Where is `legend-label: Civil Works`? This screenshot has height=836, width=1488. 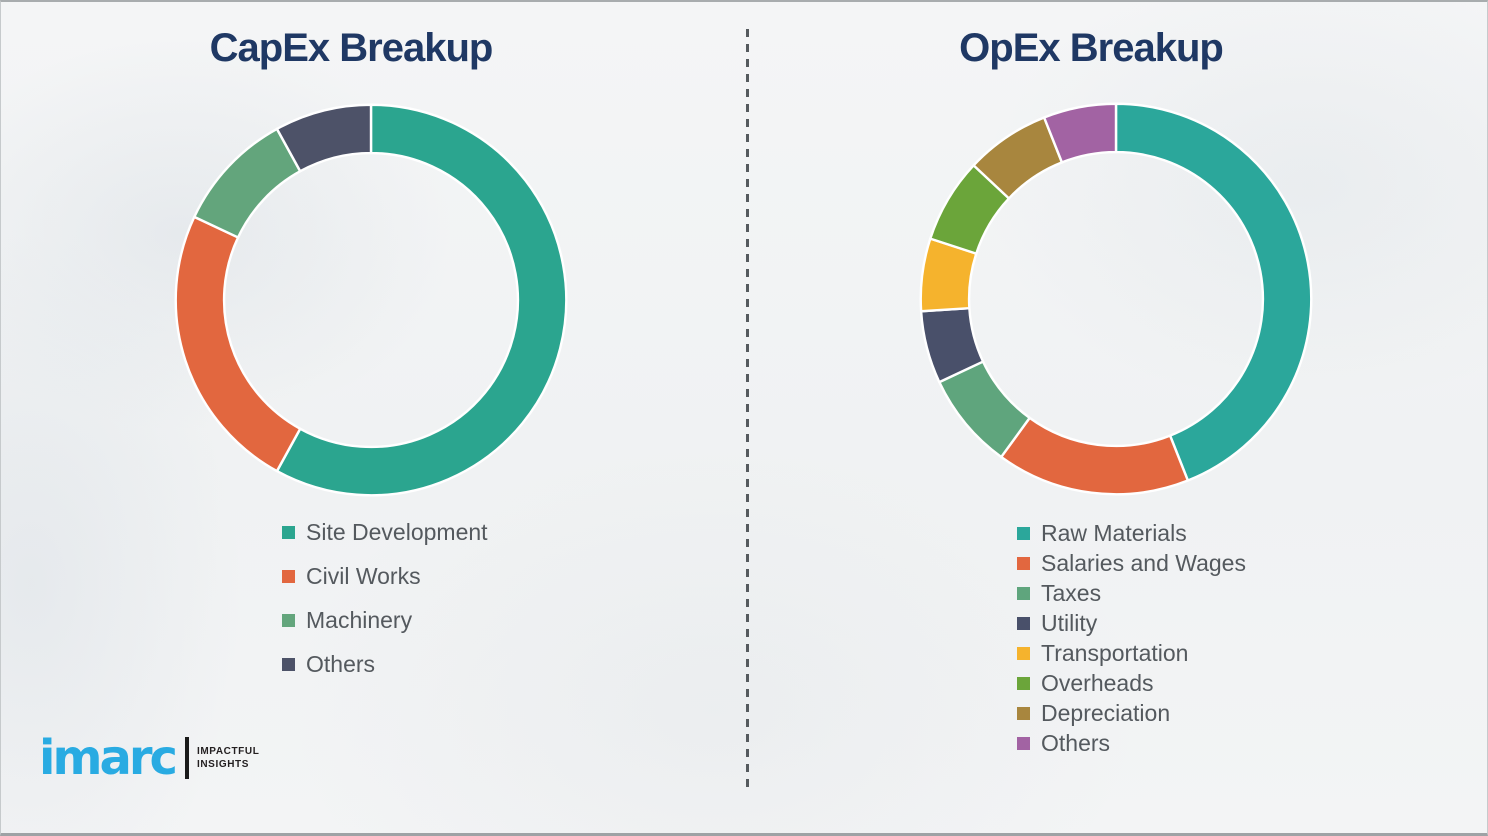 legend-label: Civil Works is located at coordinates (363, 575).